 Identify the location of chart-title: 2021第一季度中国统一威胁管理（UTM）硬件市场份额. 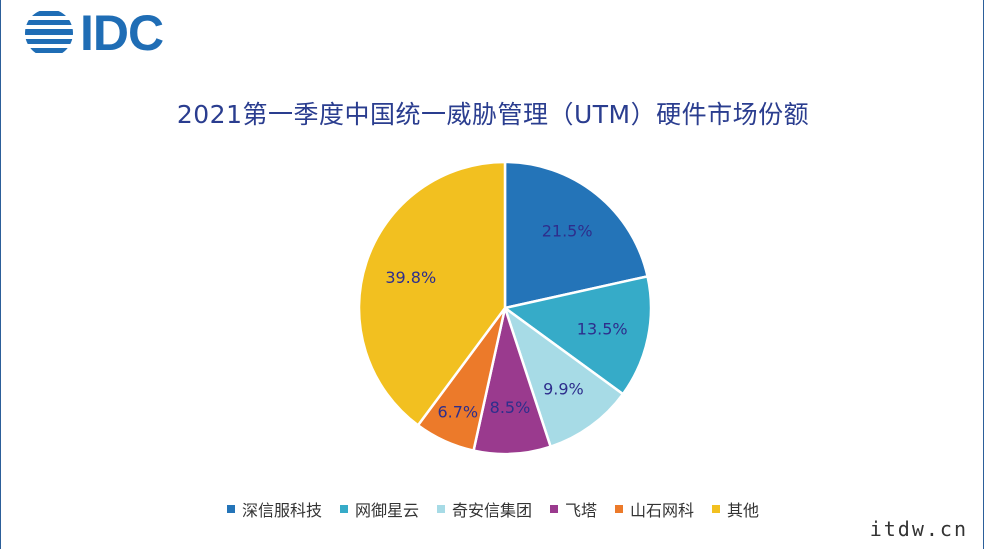
(493, 114).